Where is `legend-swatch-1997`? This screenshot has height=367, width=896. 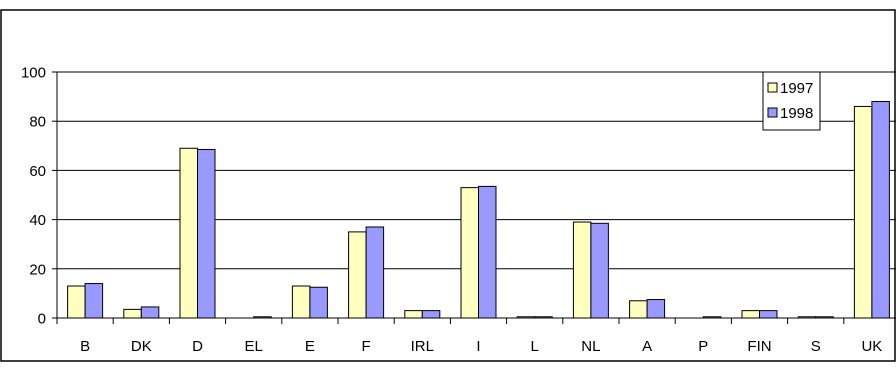 legend-swatch-1997 is located at coordinates (772, 87).